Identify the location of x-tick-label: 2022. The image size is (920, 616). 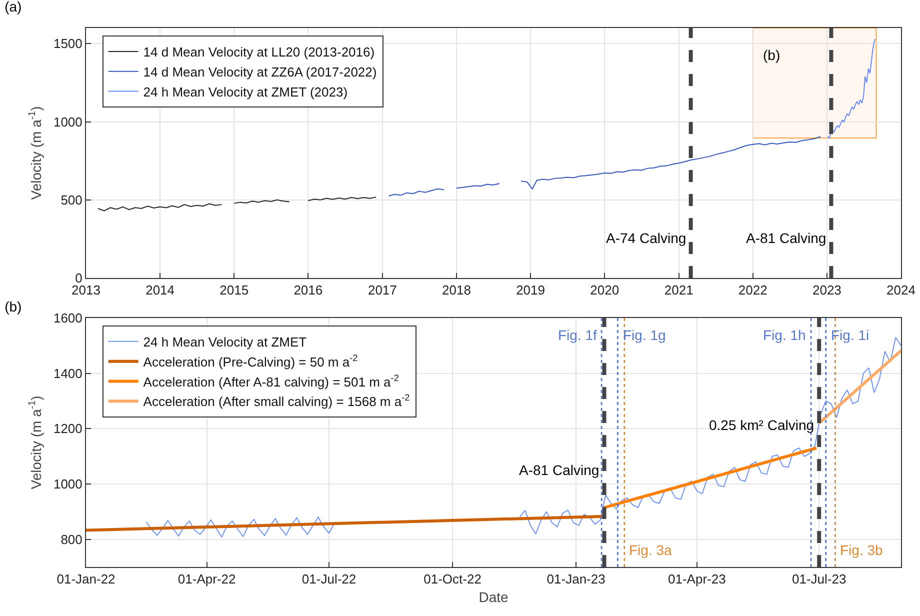
(753, 290).